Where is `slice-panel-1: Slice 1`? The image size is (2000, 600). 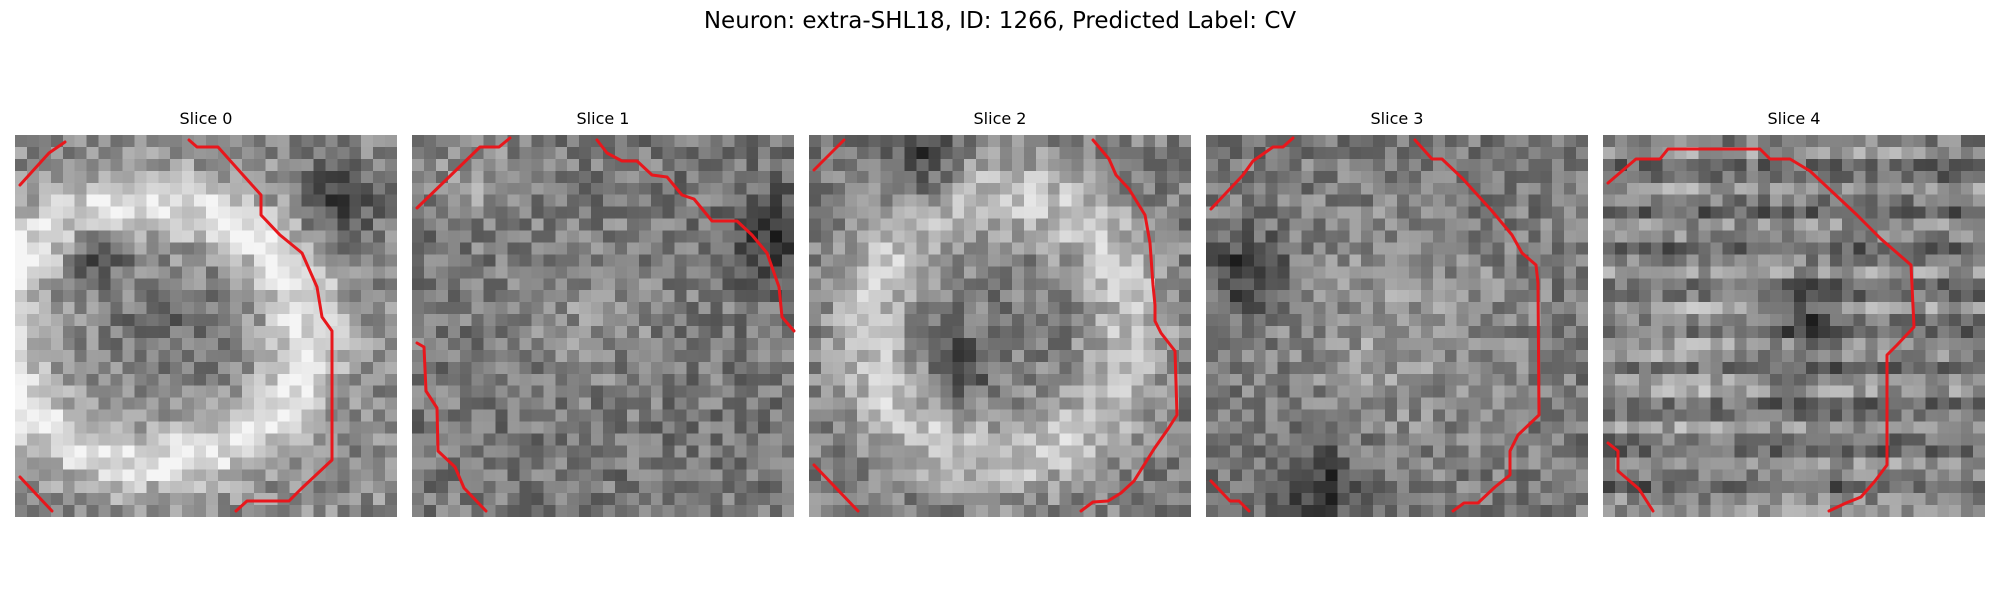
slice-panel-1: Slice 1 is located at coordinates (604, 312).